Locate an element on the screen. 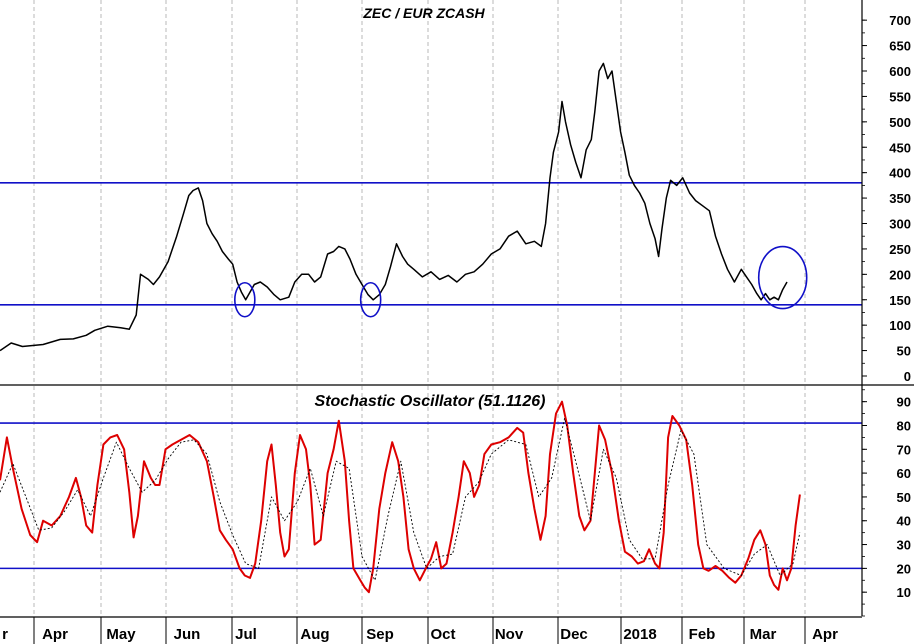 This screenshot has height=644, width=914. y-tick-label-0-6: 300 is located at coordinates (900, 224).